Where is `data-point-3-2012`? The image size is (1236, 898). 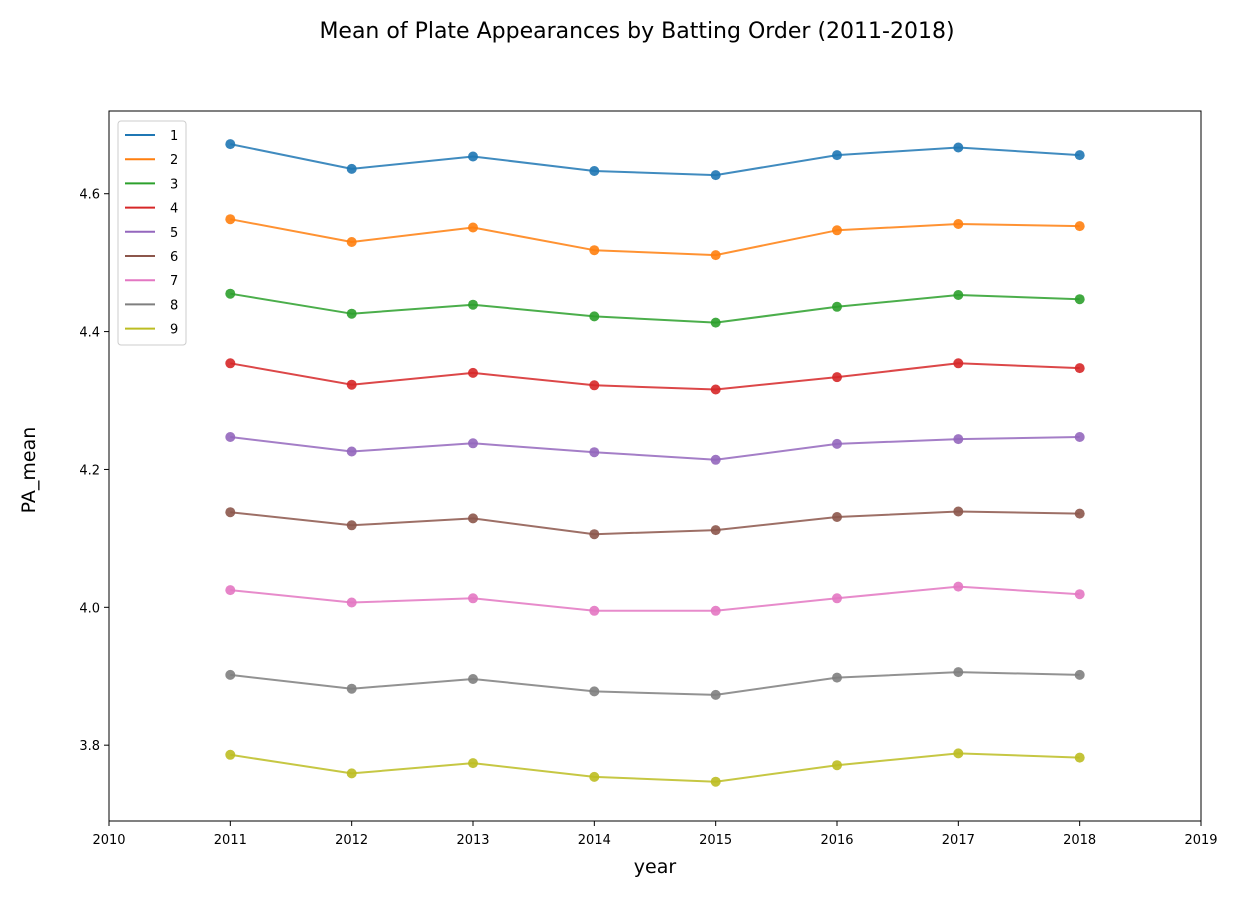
data-point-3-2012 is located at coordinates (351, 313).